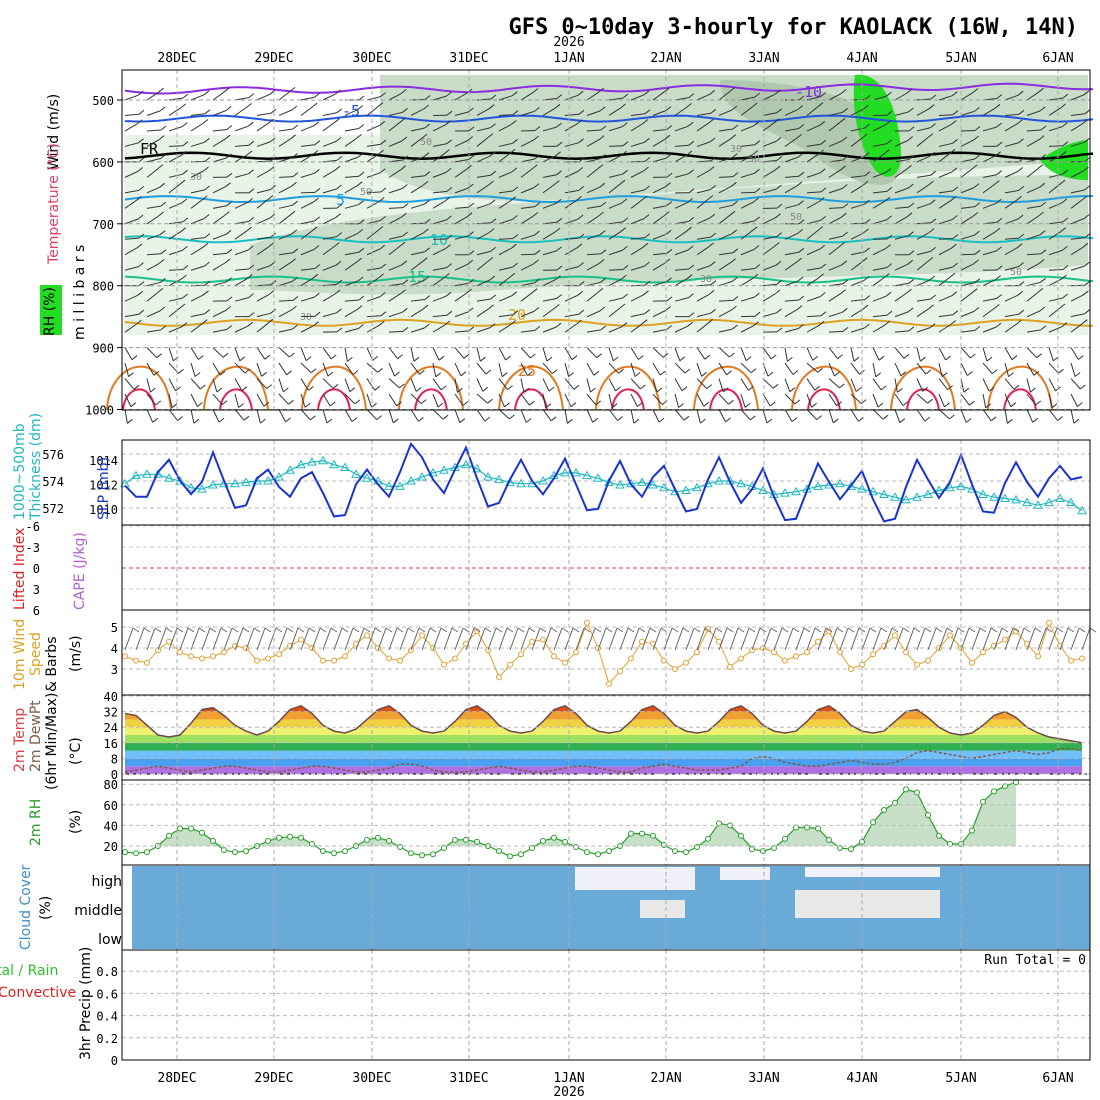  I want to click on stability-tick-label: 0, so click(36, 569).